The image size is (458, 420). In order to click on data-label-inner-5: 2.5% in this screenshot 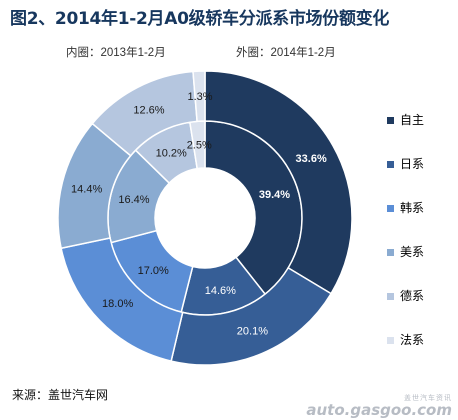, I will do `click(199, 146)`.